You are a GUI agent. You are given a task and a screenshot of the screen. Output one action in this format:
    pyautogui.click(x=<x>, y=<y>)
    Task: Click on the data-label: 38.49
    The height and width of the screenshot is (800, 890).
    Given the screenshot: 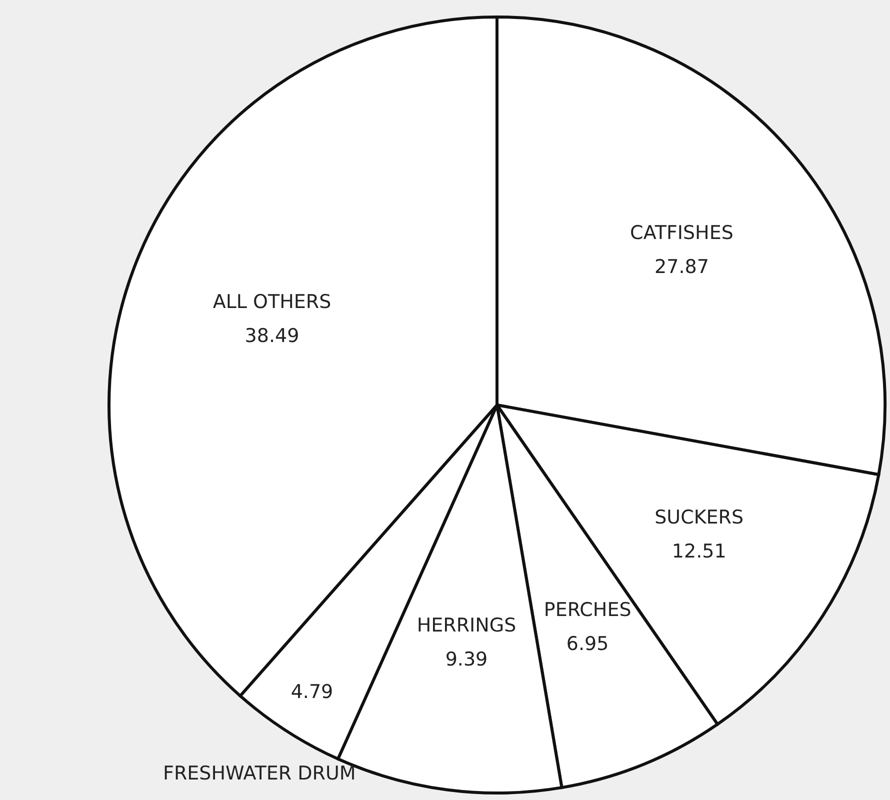 What is the action you would take?
    pyautogui.click(x=272, y=335)
    